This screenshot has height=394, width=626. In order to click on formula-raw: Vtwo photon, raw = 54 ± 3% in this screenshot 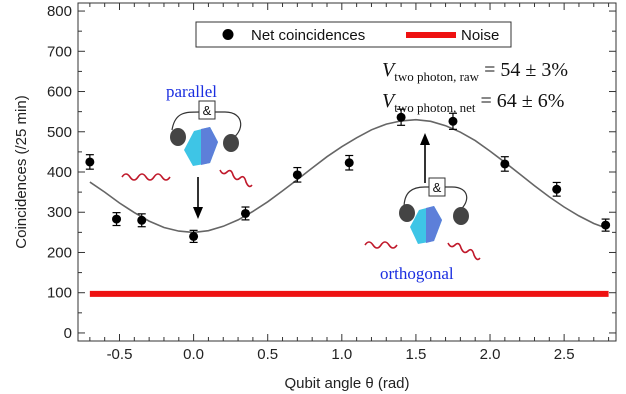, I will do `click(475, 71)`.